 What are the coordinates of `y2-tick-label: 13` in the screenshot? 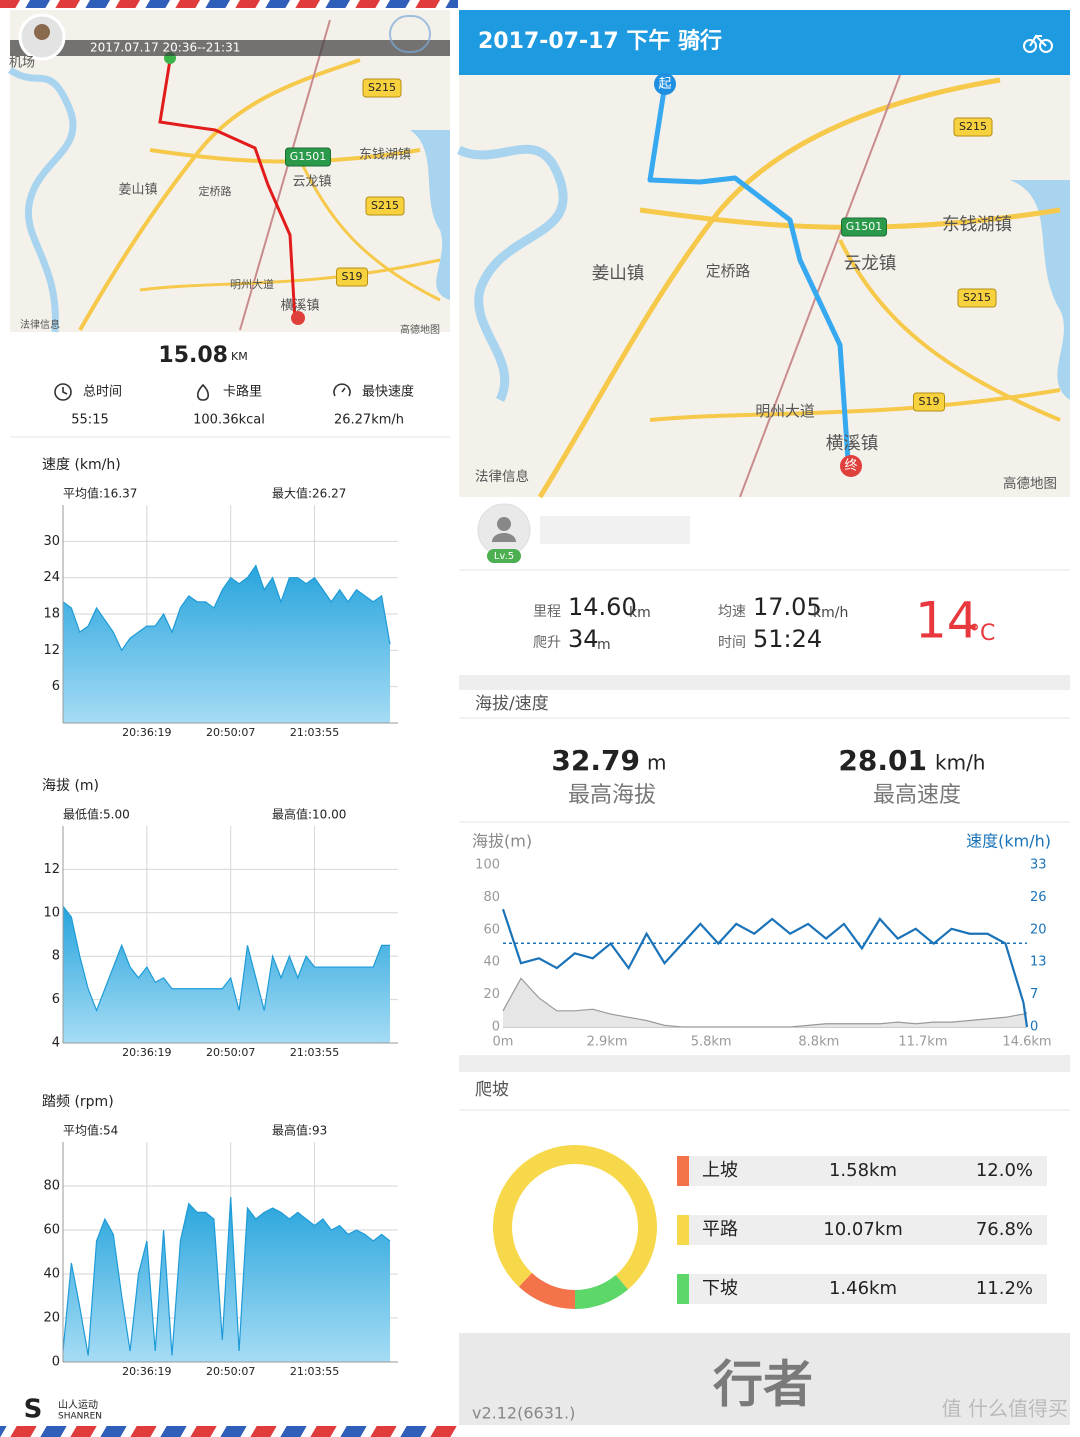 It's located at (1038, 962).